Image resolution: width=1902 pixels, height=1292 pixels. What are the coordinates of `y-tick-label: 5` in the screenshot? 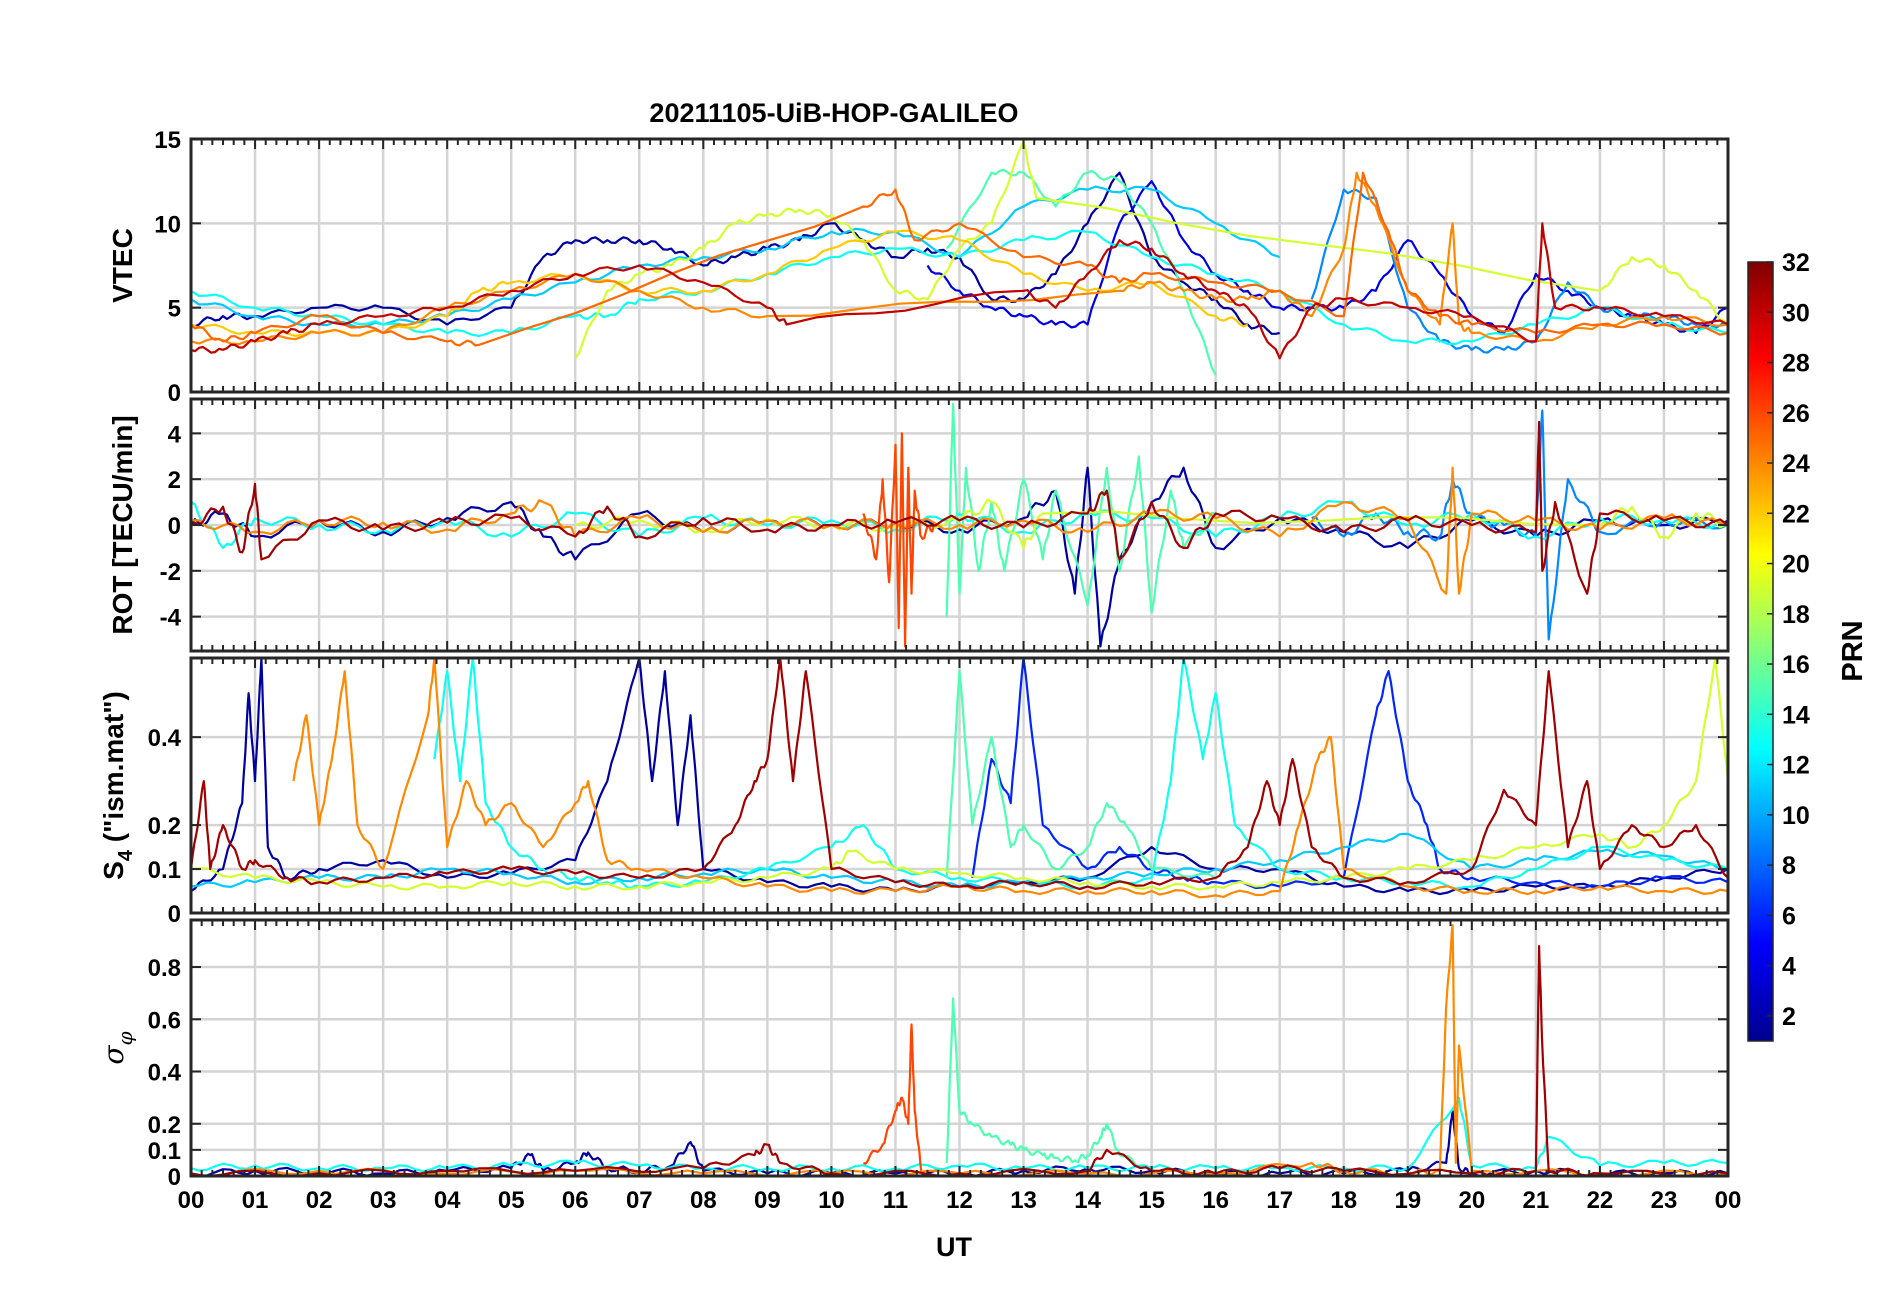 It's located at (174, 309).